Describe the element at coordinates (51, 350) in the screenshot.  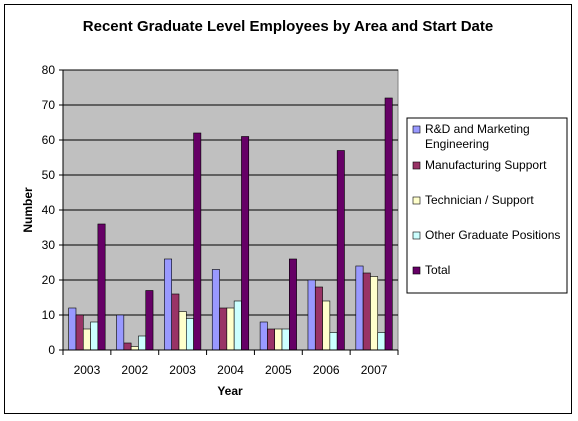
I see `y-tick-label: 0` at that location.